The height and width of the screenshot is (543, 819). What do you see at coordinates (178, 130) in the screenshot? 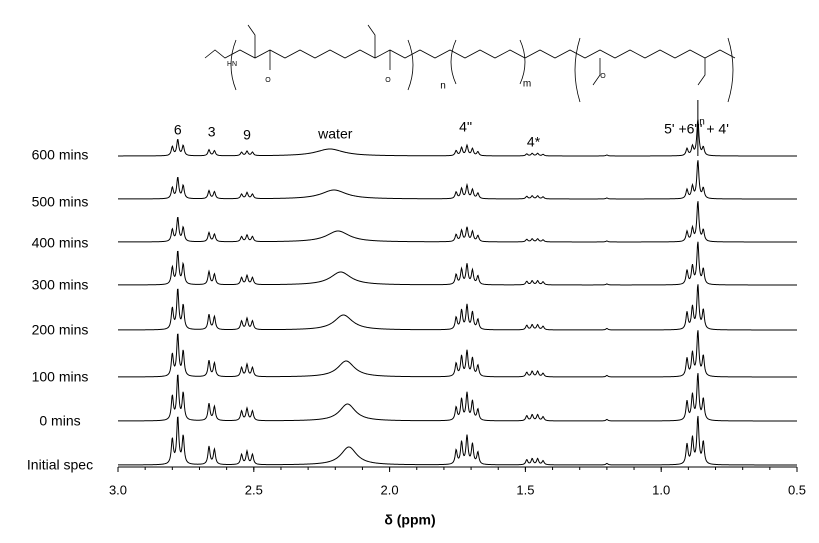
I see `peak-annotation: 6` at bounding box center [178, 130].